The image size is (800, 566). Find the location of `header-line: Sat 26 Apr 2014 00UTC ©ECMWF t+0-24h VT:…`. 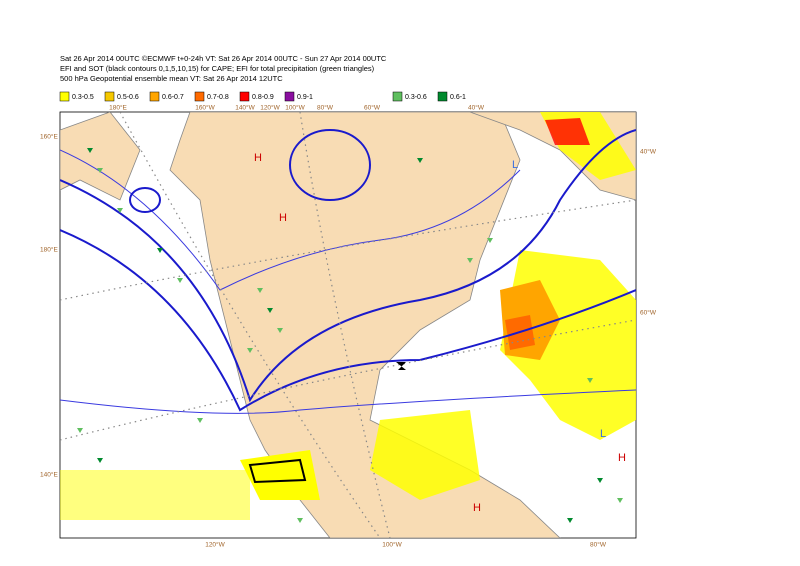

header-line: Sat 26 Apr 2014 00UTC ©ECMWF t+0-24h VT:… is located at coordinates (223, 58).